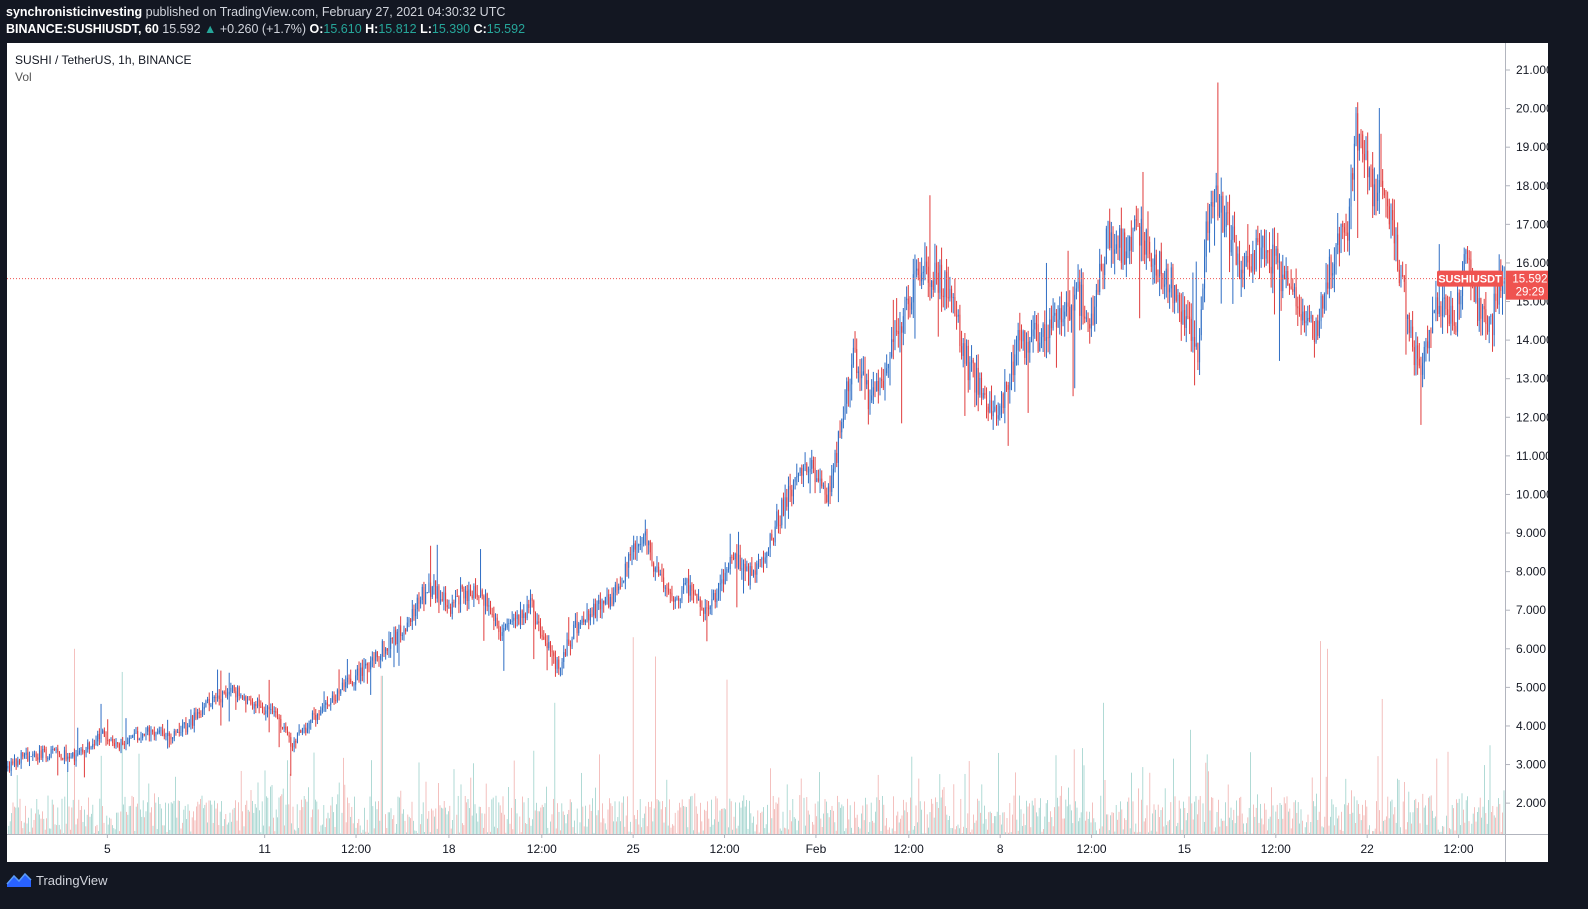 The width and height of the screenshot is (1588, 909). Describe the element at coordinates (74, 12) in the screenshot. I see `publisher-name: synchronisticinvesting` at that location.